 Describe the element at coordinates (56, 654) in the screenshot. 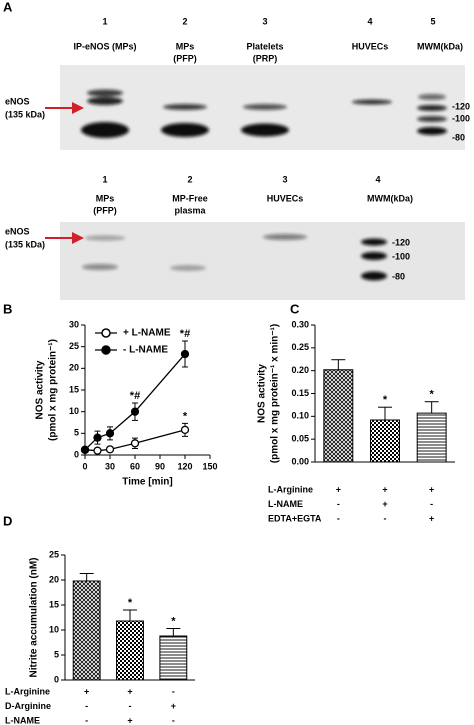

I see `y-tick-label: 5` at that location.